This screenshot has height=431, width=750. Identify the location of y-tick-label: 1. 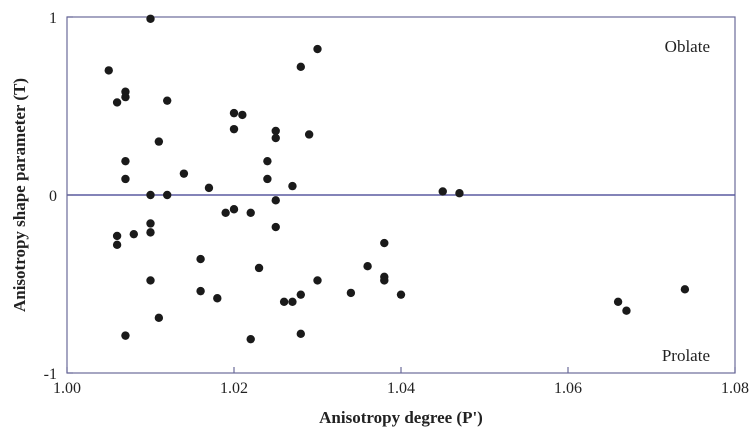
(53, 18).